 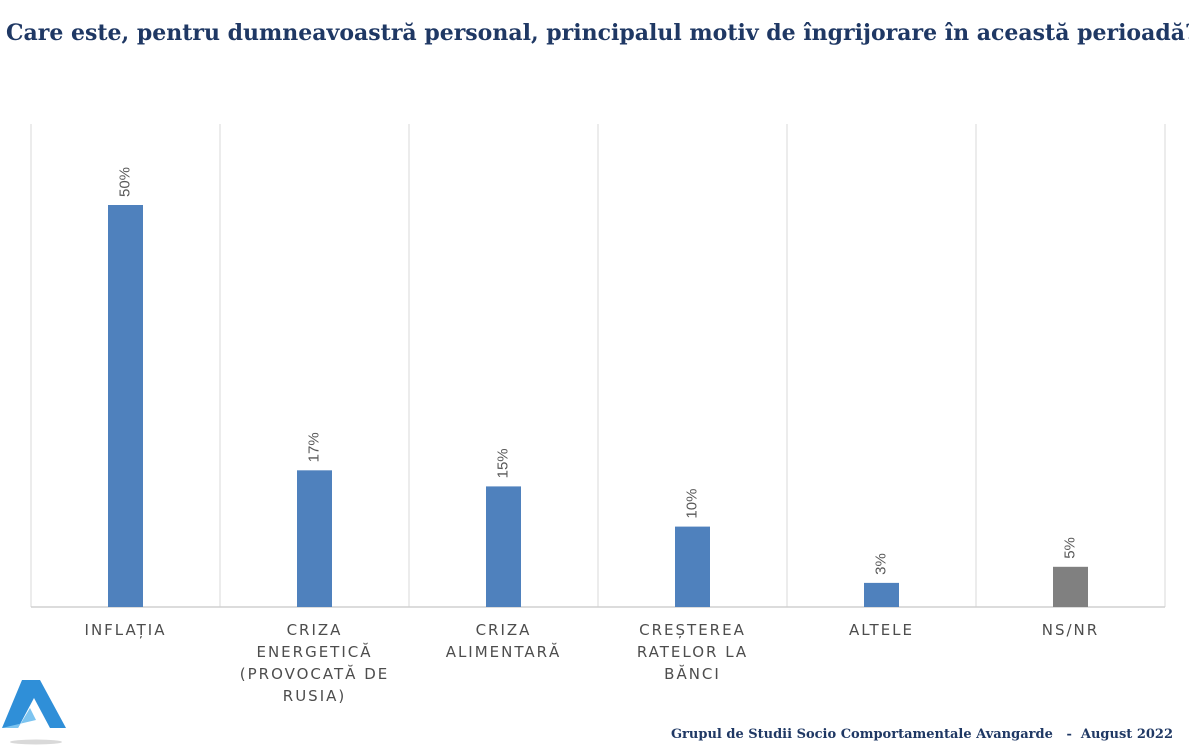 I want to click on category-label-line: INFLAȚIA, so click(x=125, y=630).